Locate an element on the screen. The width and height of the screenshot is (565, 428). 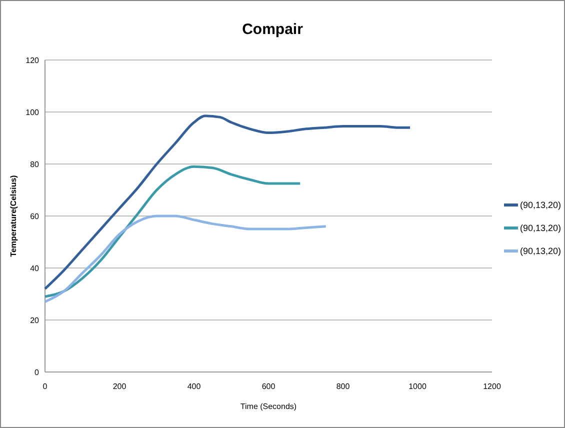
y-tick-label: 40 is located at coordinates (35, 268).